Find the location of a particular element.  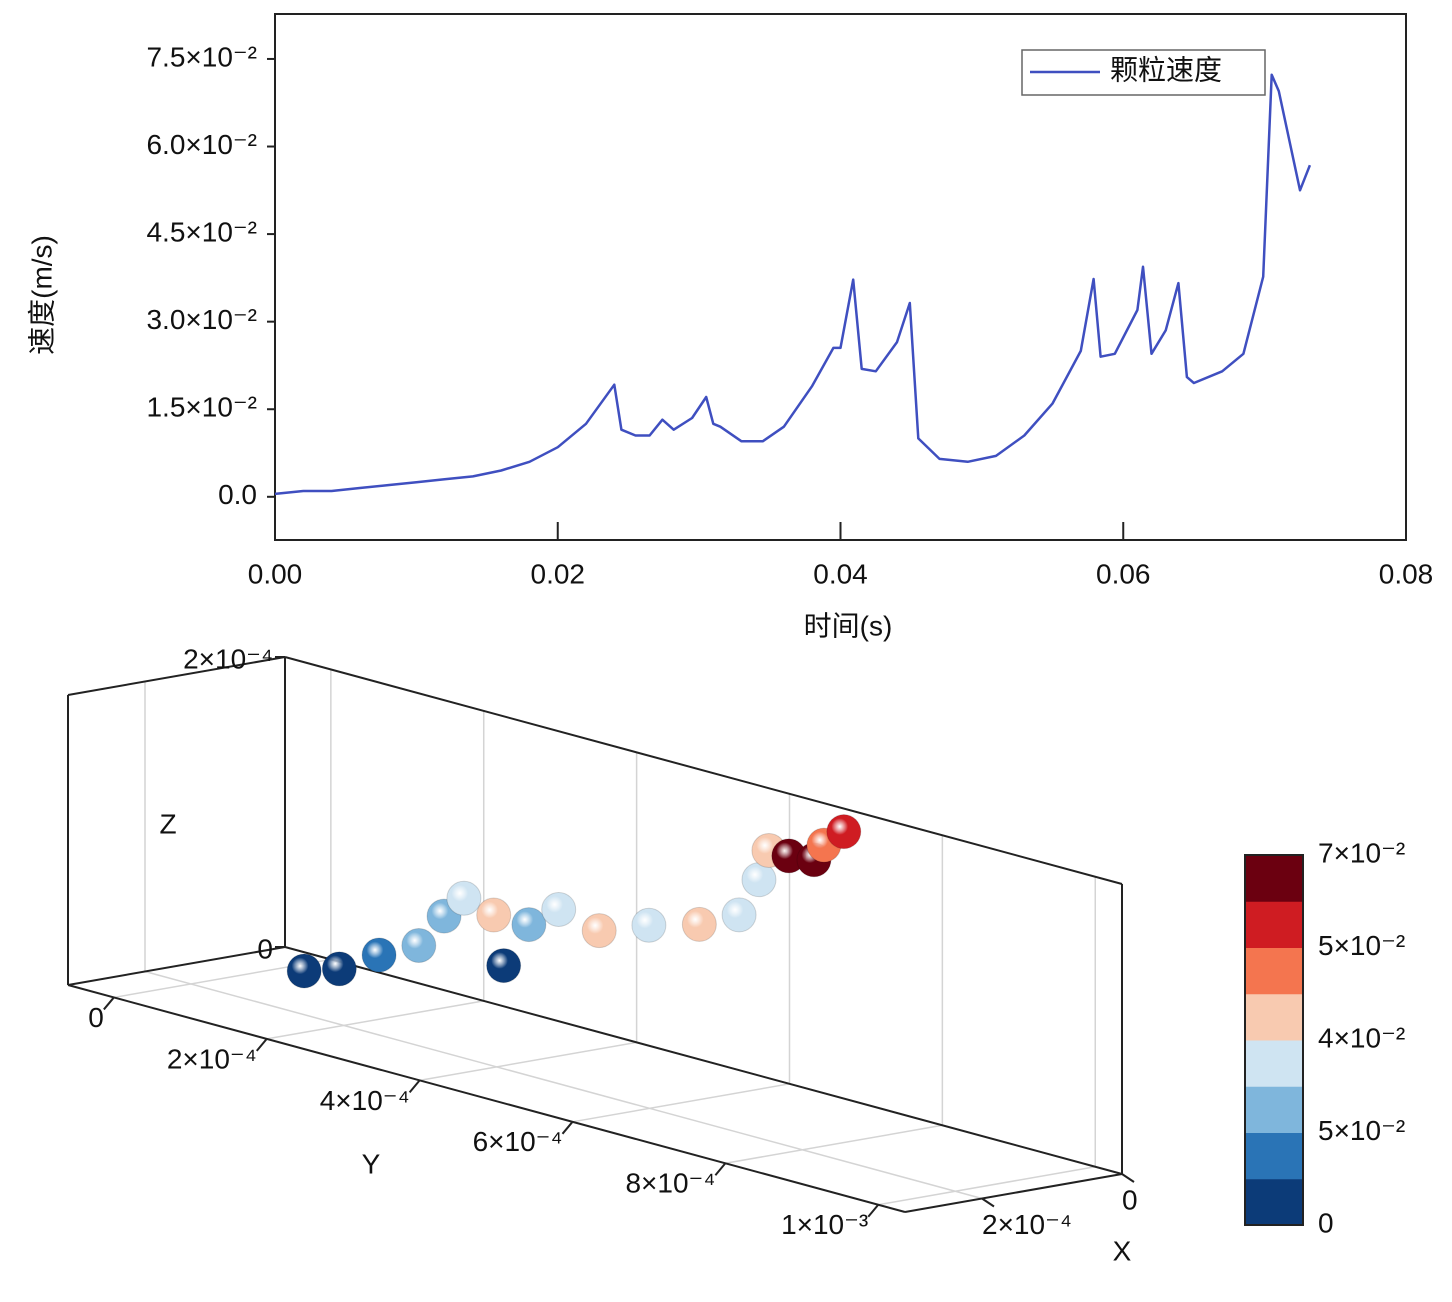

x-tick-label: 2×10⁻⁴ is located at coordinates (1027, 1224).